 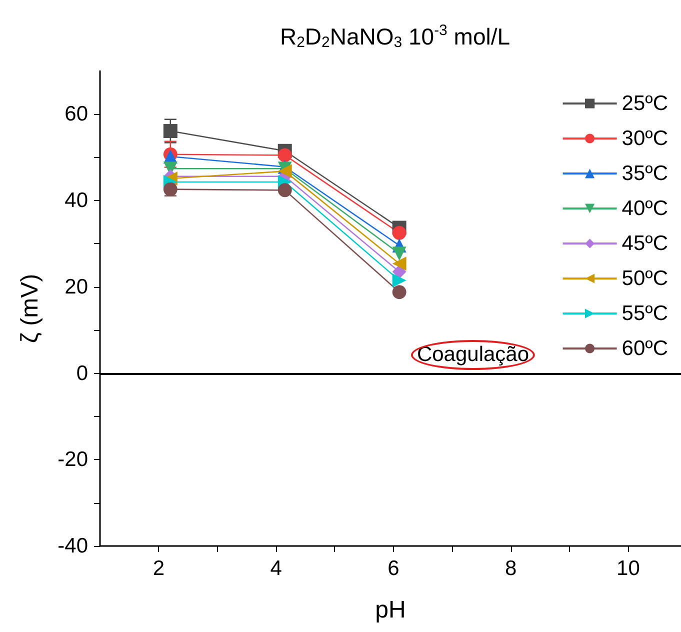 What do you see at coordinates (645, 243) in the screenshot?
I see `legend-label: 45ºC` at bounding box center [645, 243].